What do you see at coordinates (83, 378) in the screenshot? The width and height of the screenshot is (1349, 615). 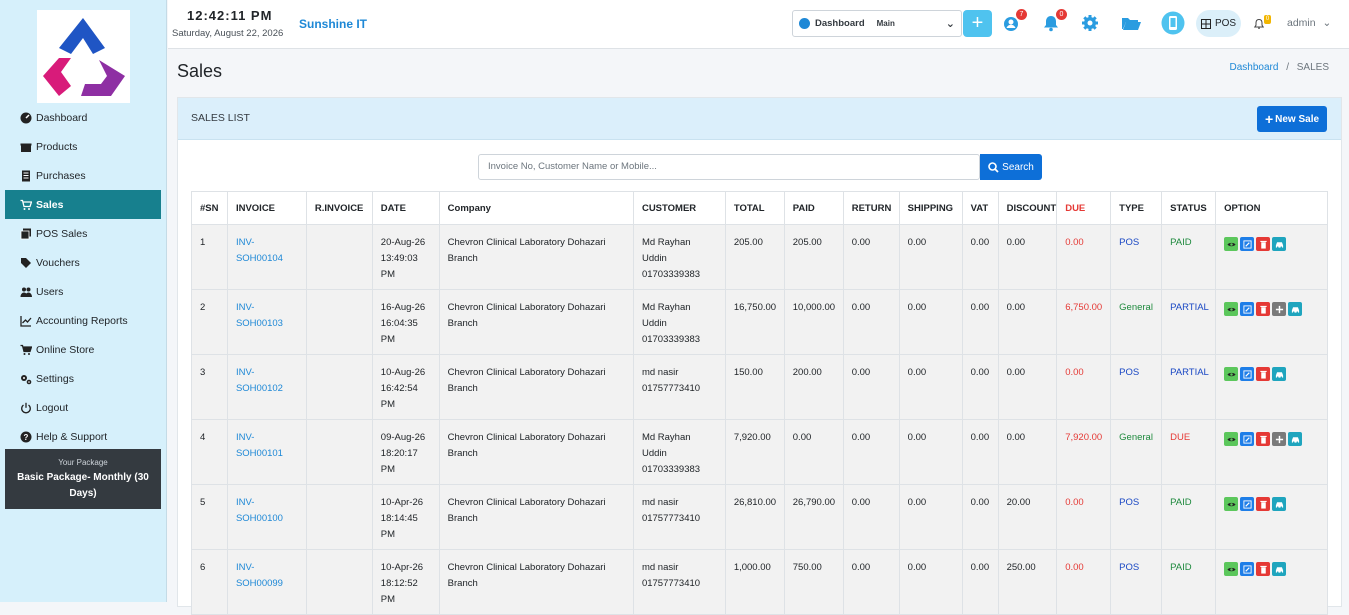 I see `sidebar-item-settings: Settings` at bounding box center [83, 378].